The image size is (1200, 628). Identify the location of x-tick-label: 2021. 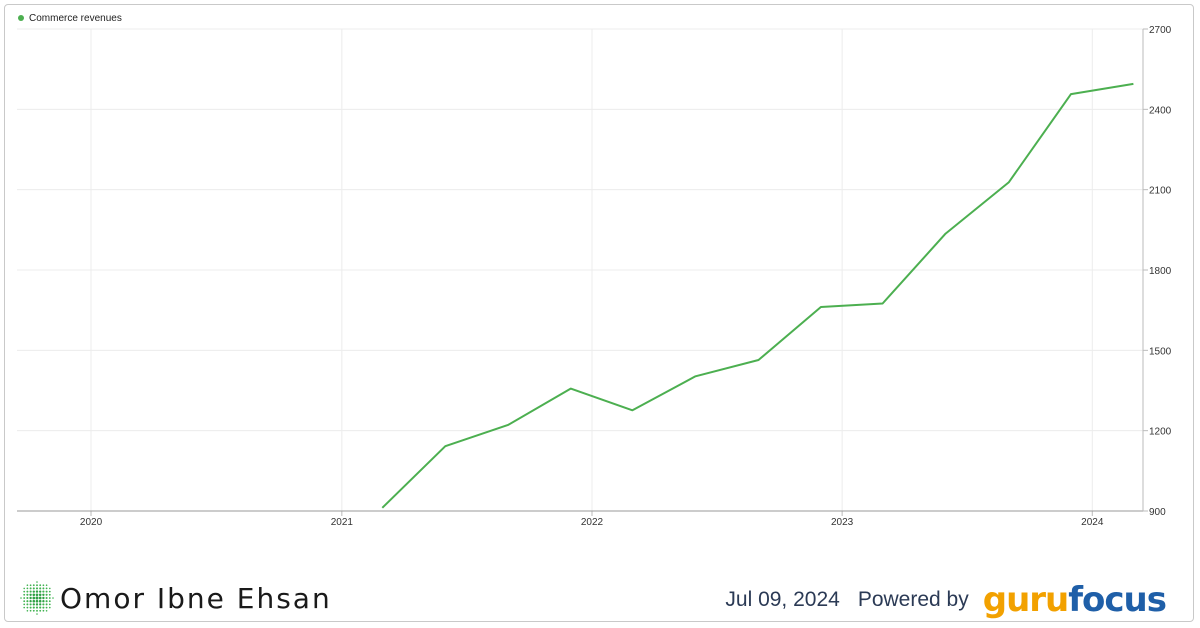
(342, 522).